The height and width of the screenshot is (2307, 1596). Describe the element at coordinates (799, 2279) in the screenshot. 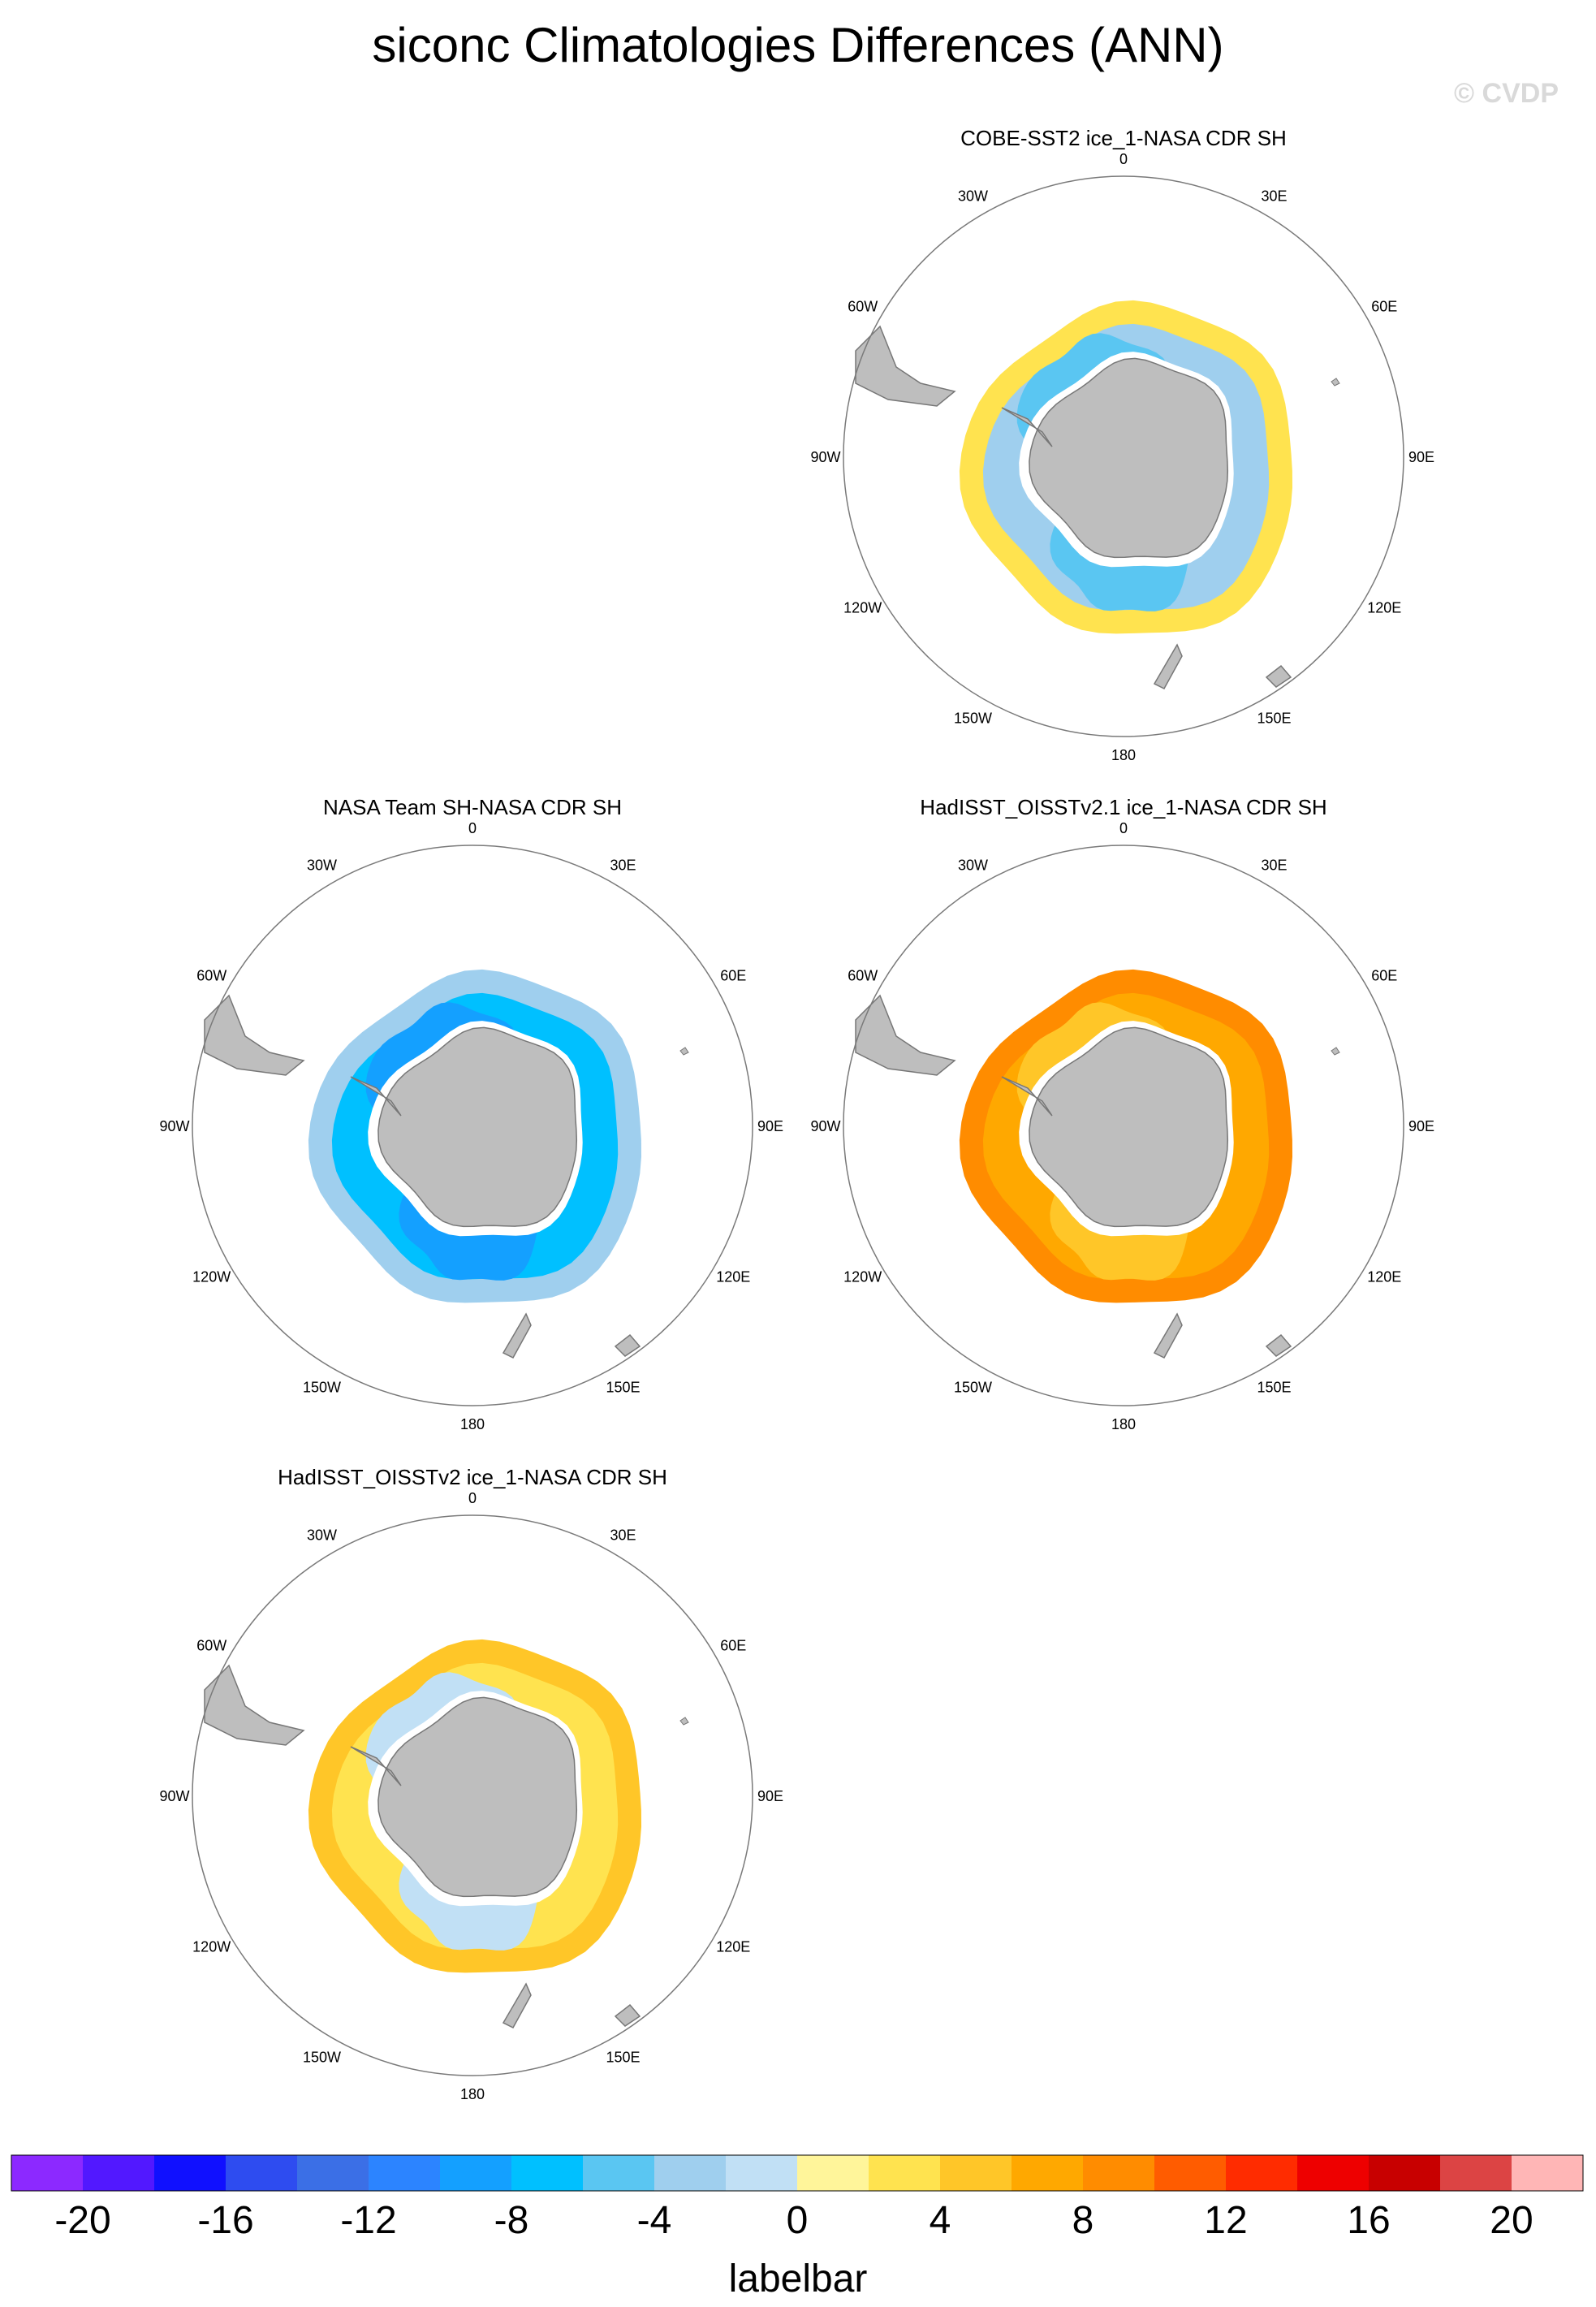

I see `colorbar-label: labelbar` at that location.